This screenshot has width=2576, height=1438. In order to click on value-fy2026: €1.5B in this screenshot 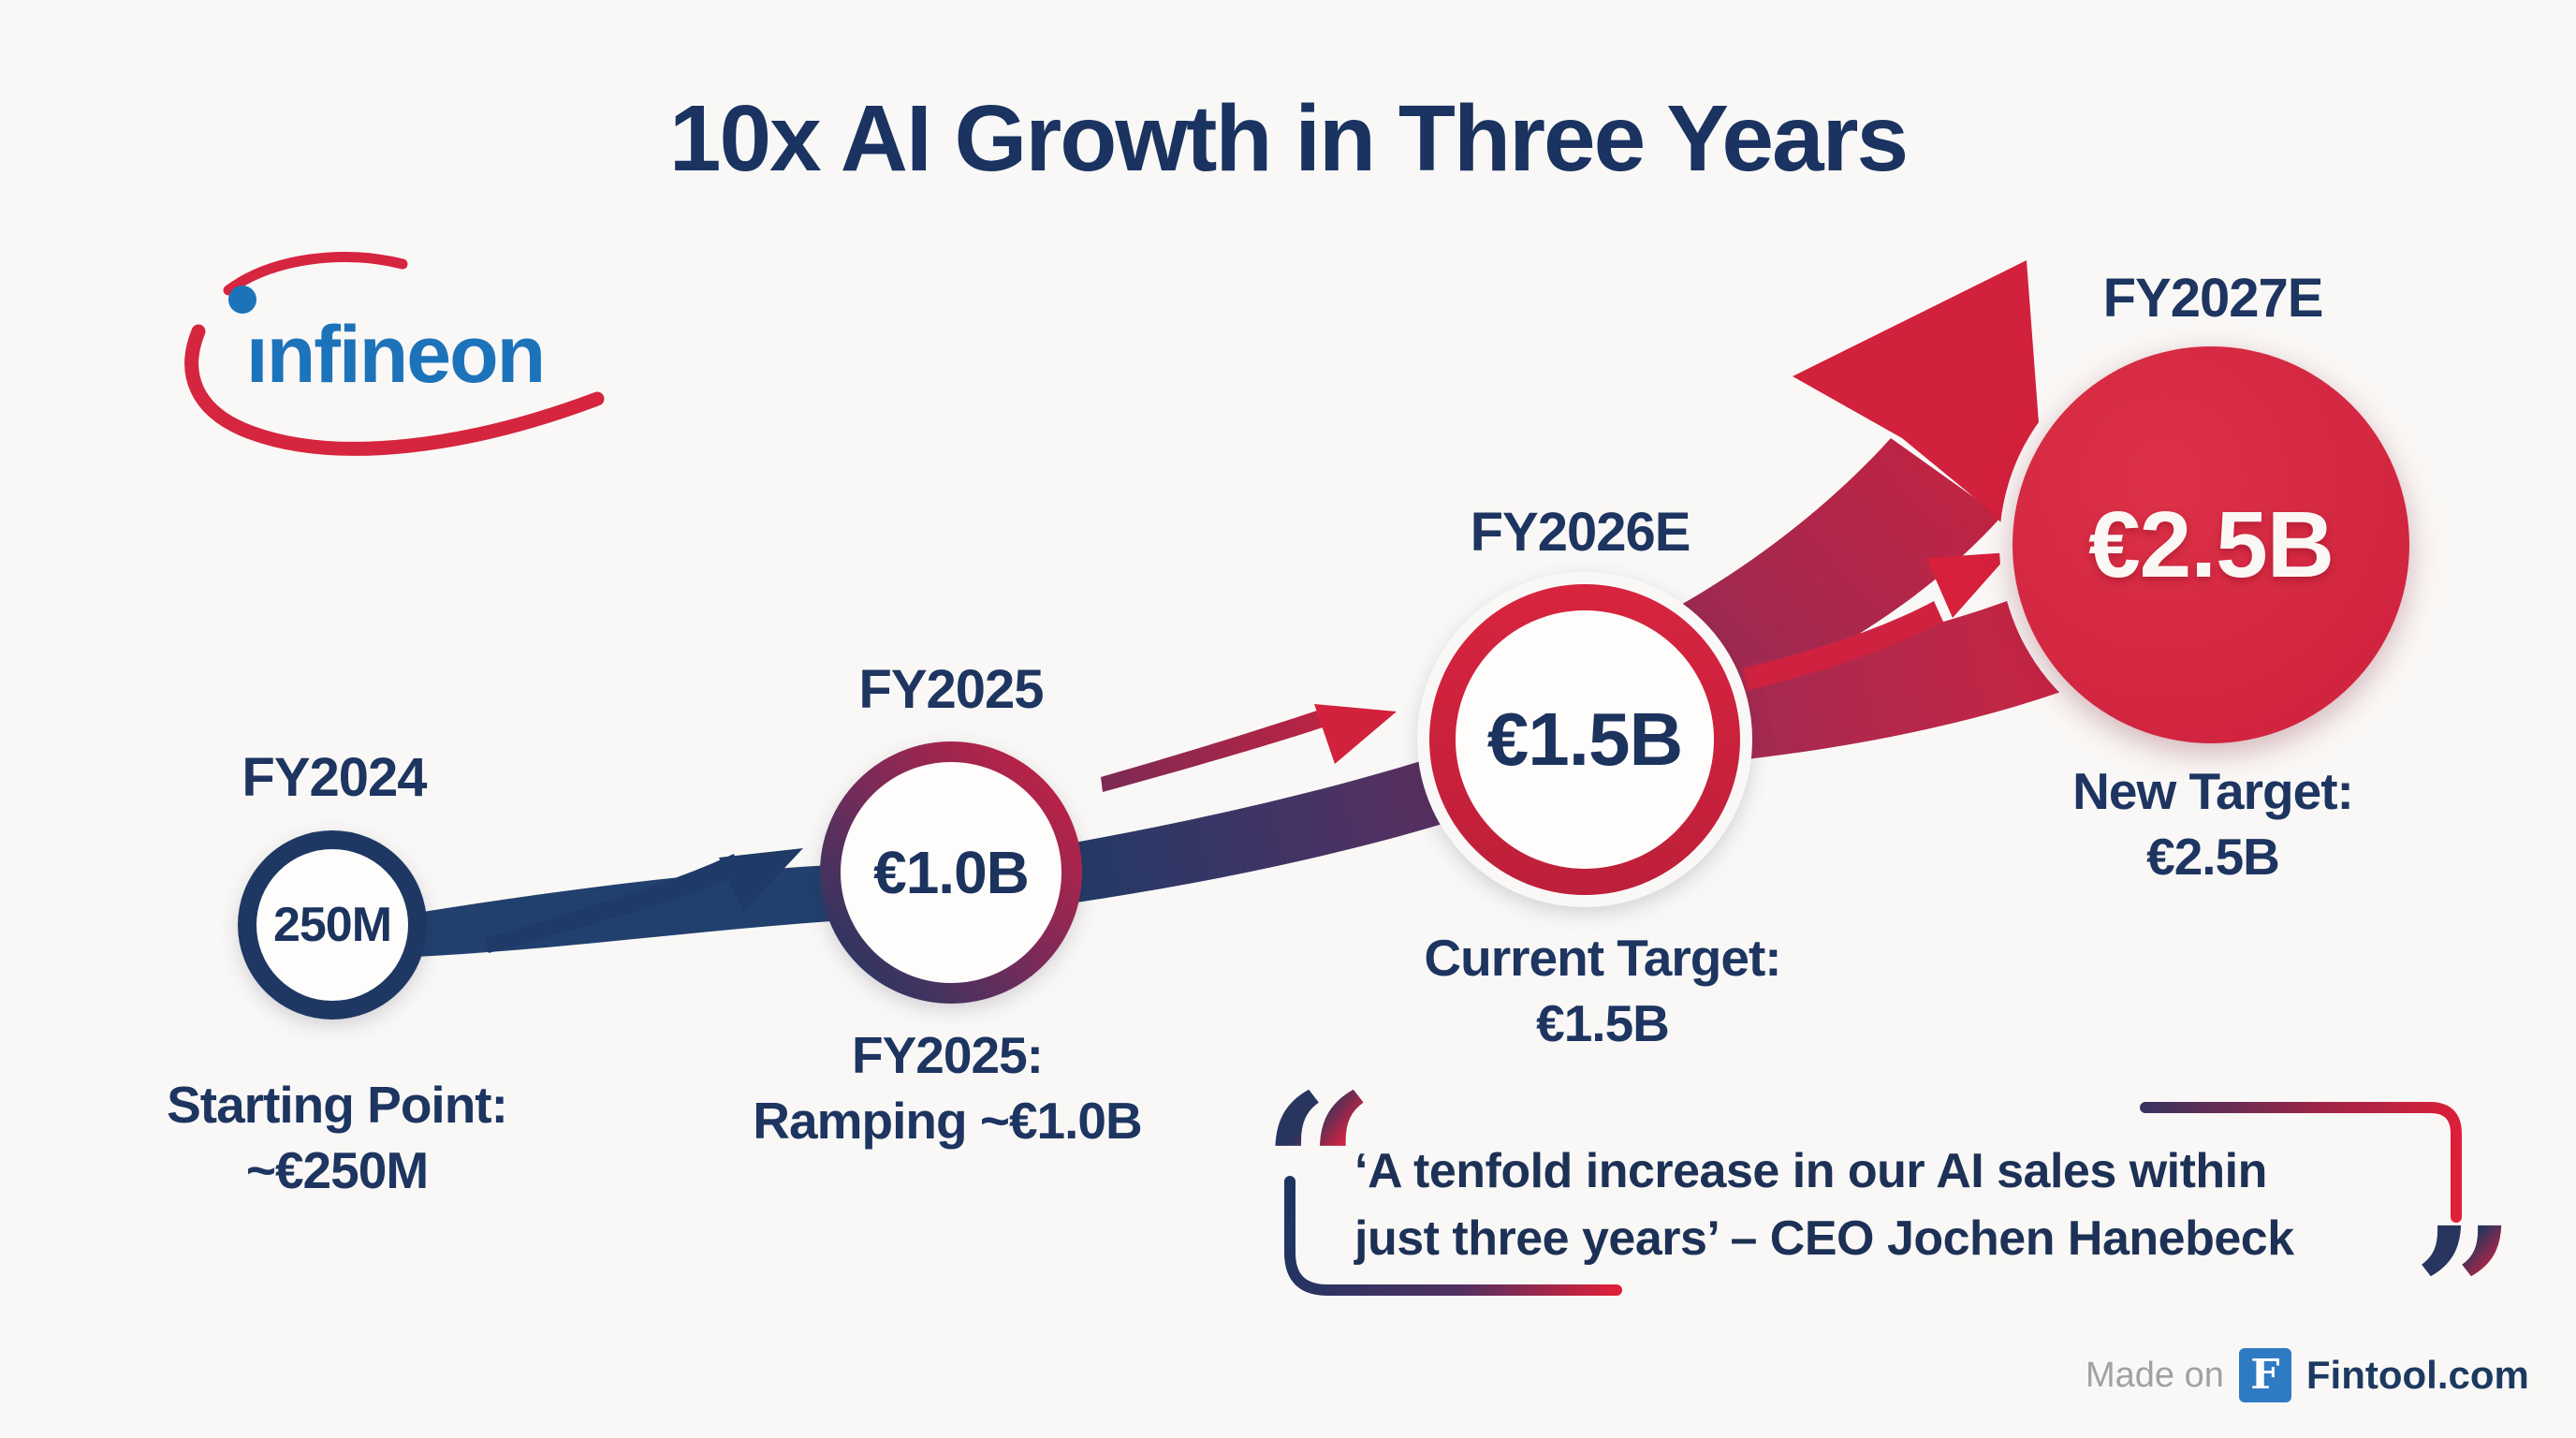, I will do `click(1584, 739)`.